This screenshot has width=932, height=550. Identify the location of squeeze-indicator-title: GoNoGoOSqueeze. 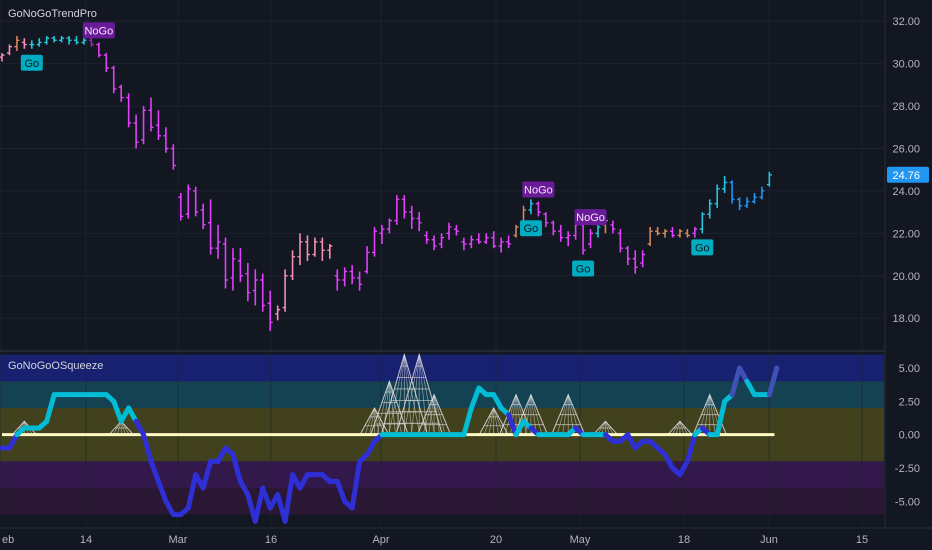
(56, 366).